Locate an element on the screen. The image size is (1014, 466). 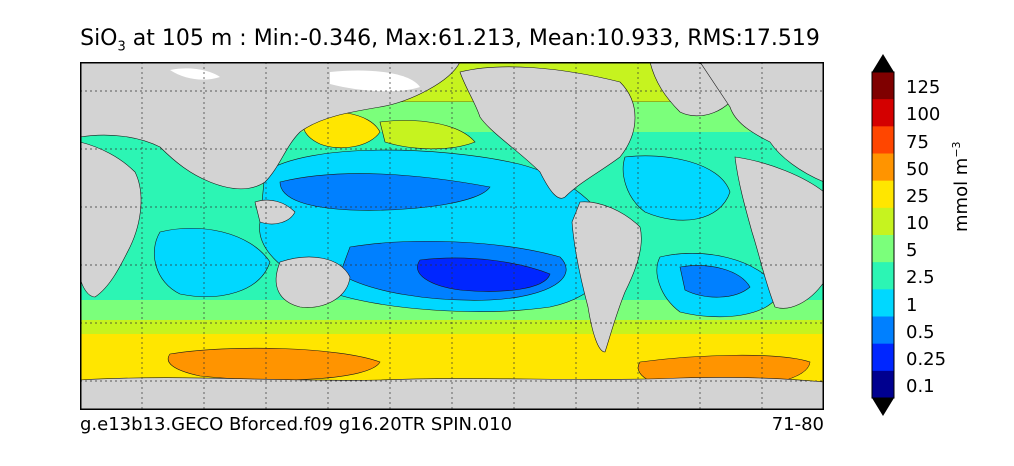
colorbar-units: mmol m−3 is located at coordinates (961, 186).